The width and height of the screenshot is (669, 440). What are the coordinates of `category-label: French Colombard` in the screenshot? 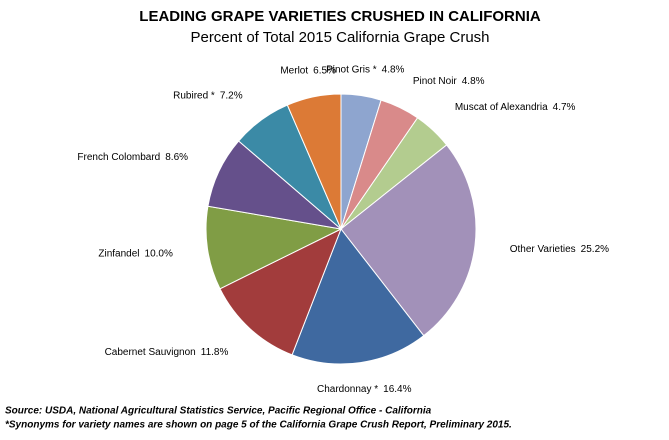 It's located at (118, 157).